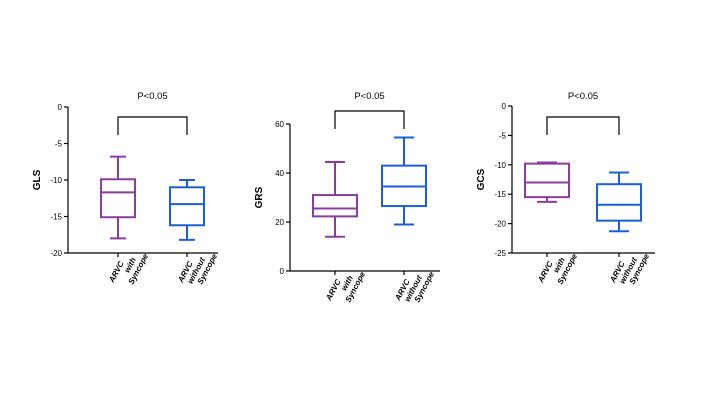 The height and width of the screenshot is (410, 720). I want to click on y-axis-label: GCS, so click(481, 179).